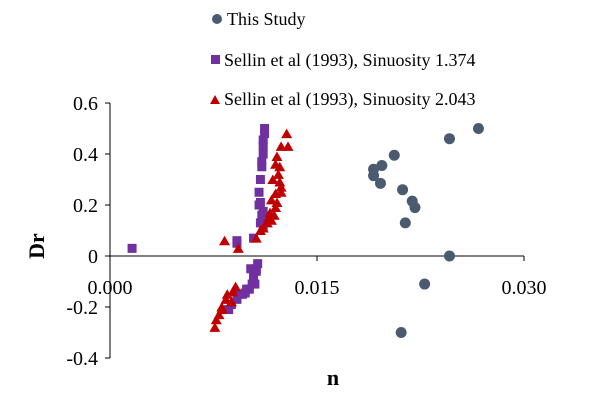  What do you see at coordinates (333, 377) in the screenshot?
I see `x-axis-title: n` at bounding box center [333, 377].